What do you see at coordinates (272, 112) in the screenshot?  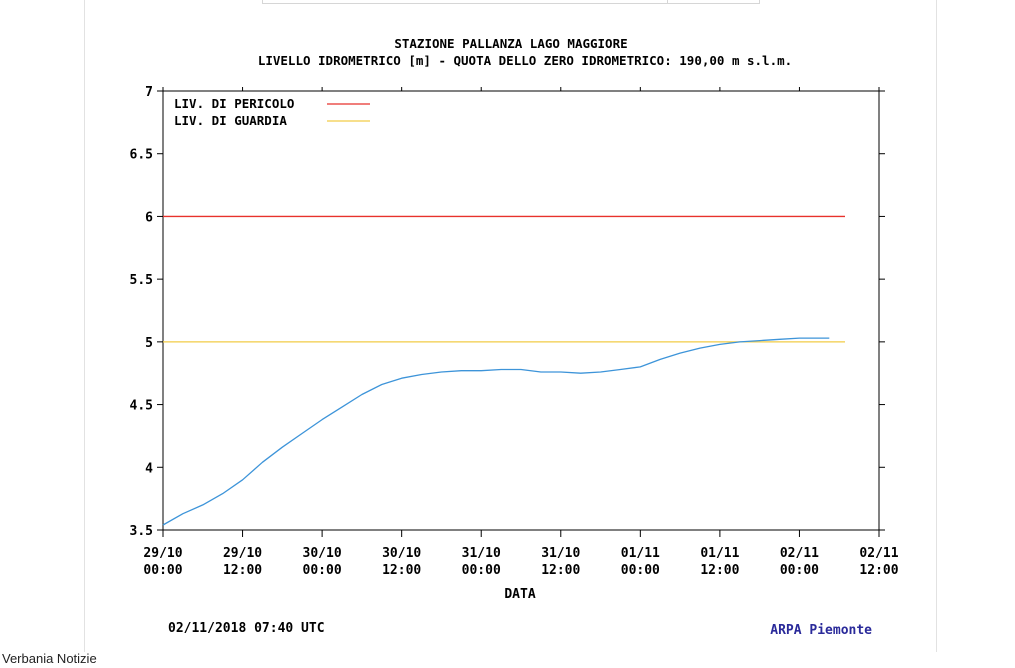 I see `legend: LIV. DI PERICOLO LIV. DI GUARDIA` at bounding box center [272, 112].